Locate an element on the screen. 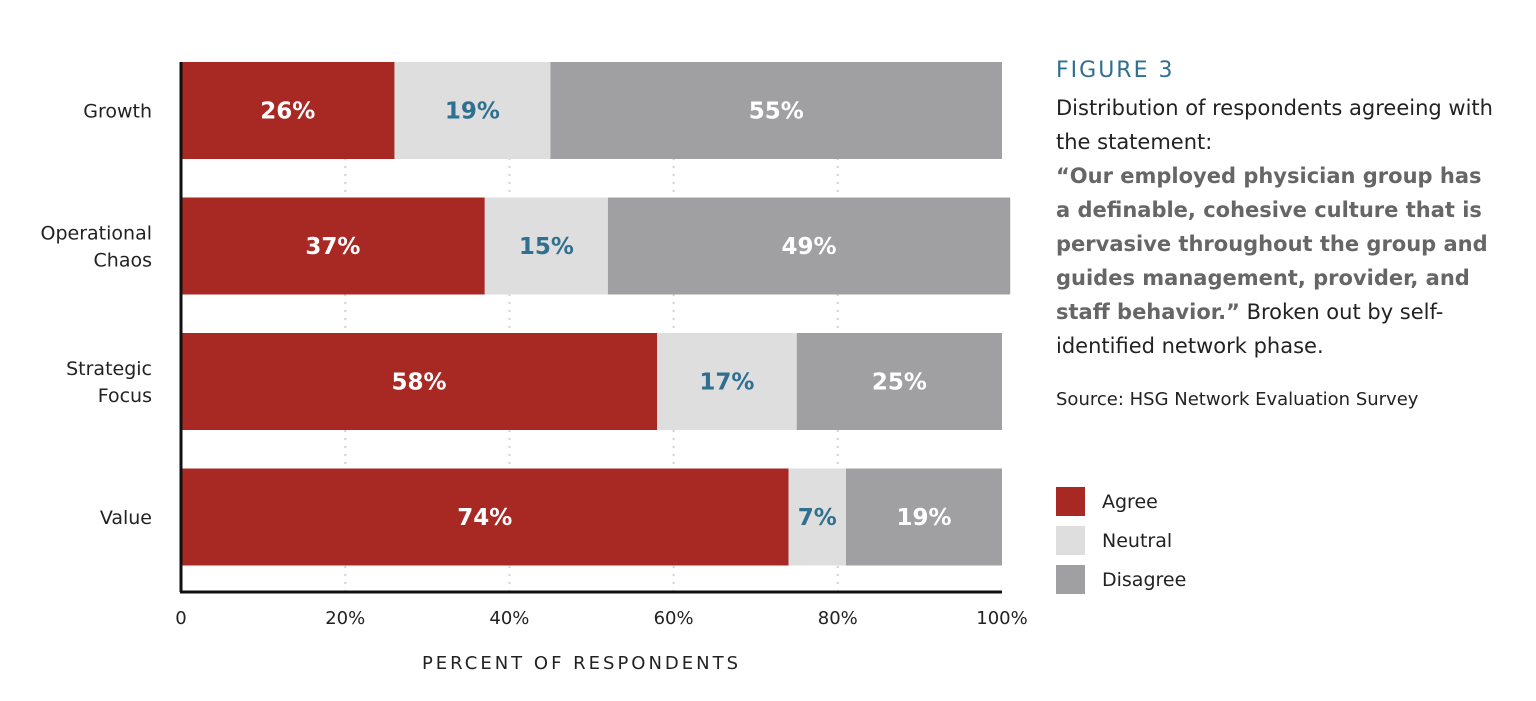  data-label: 37% is located at coordinates (332, 247).